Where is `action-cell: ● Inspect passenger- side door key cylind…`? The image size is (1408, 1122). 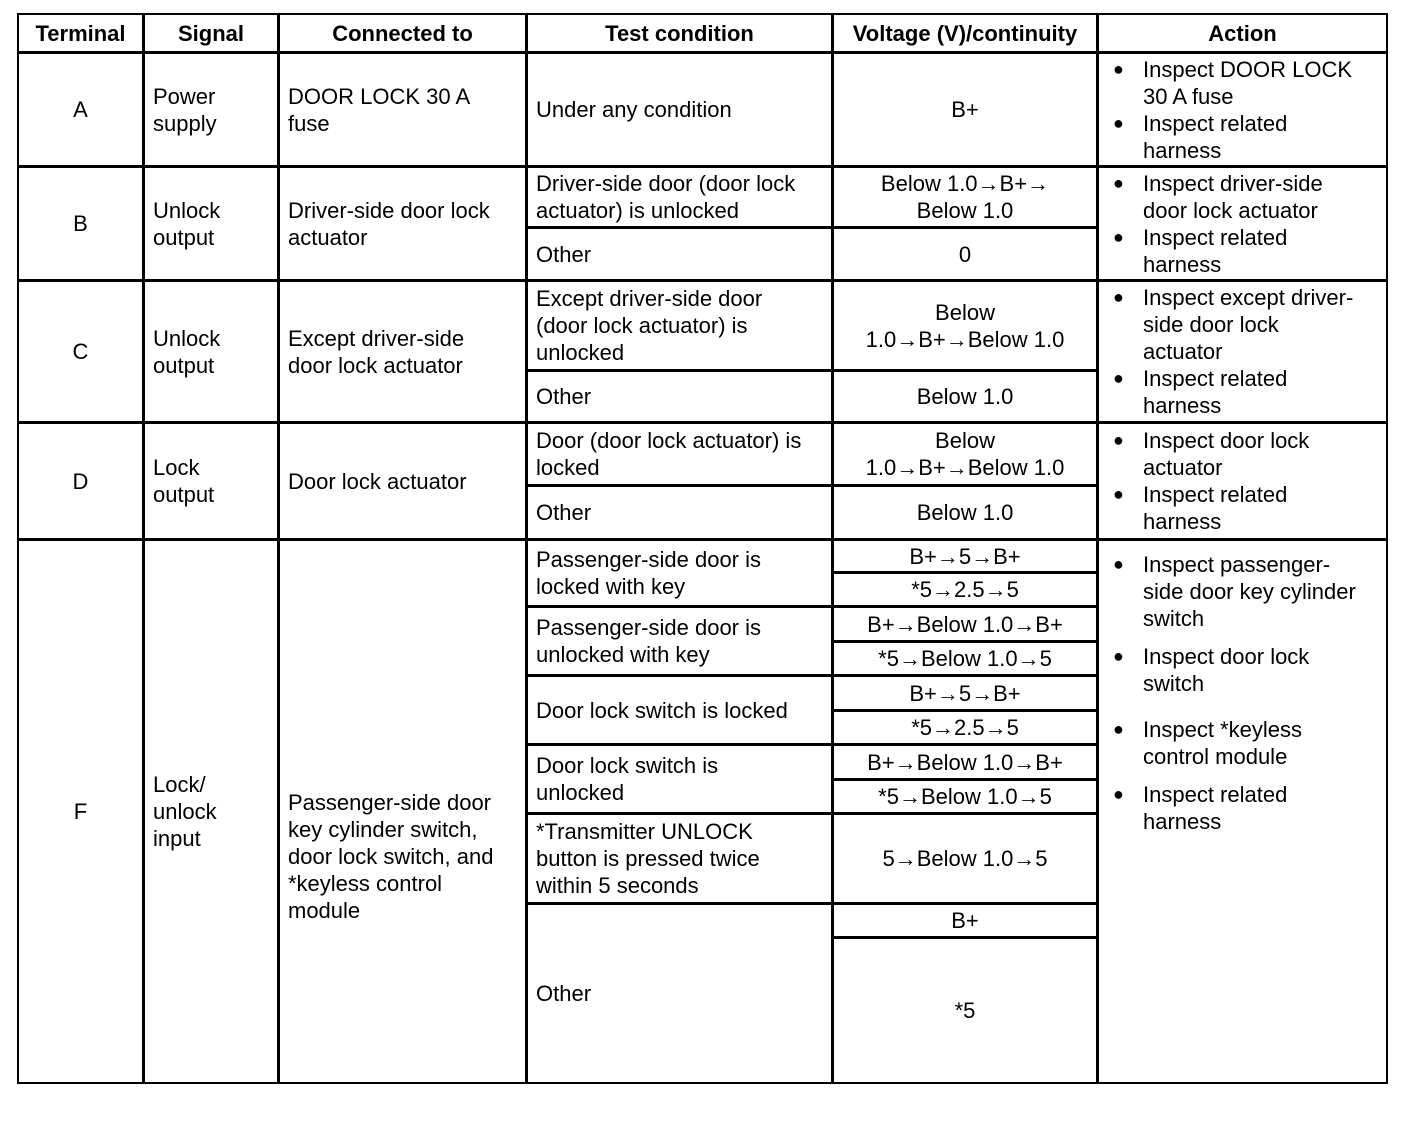 action-cell: ● Inspect passenger- side door key cylind… is located at coordinates (1242, 811).